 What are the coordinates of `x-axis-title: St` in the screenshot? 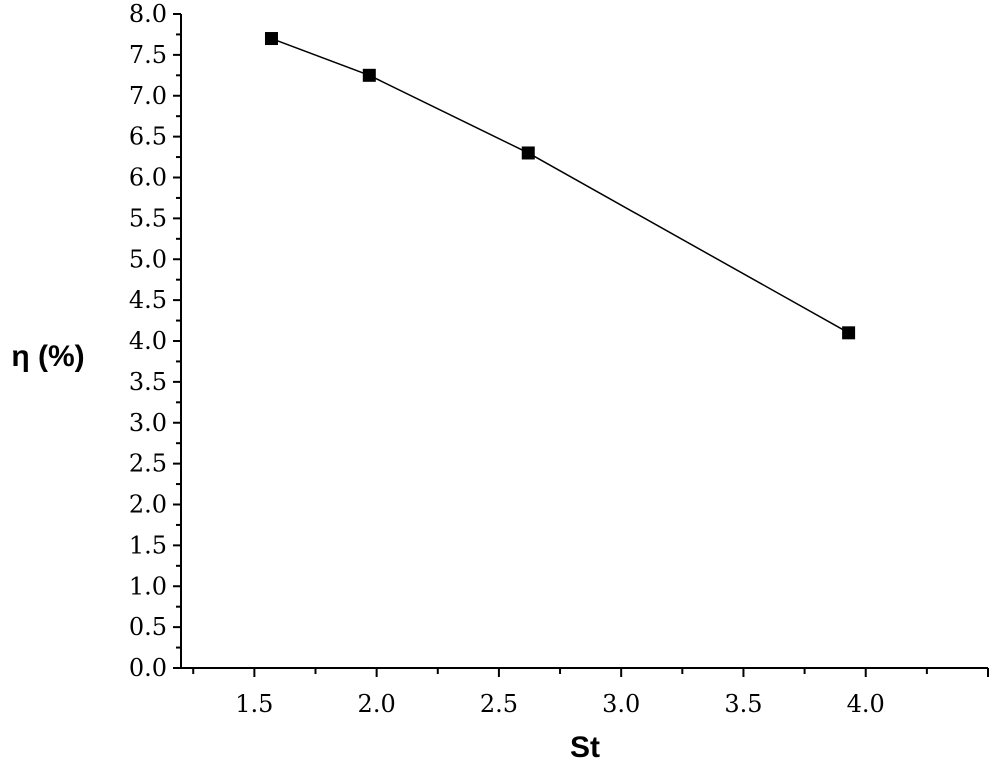 It's located at (585, 747).